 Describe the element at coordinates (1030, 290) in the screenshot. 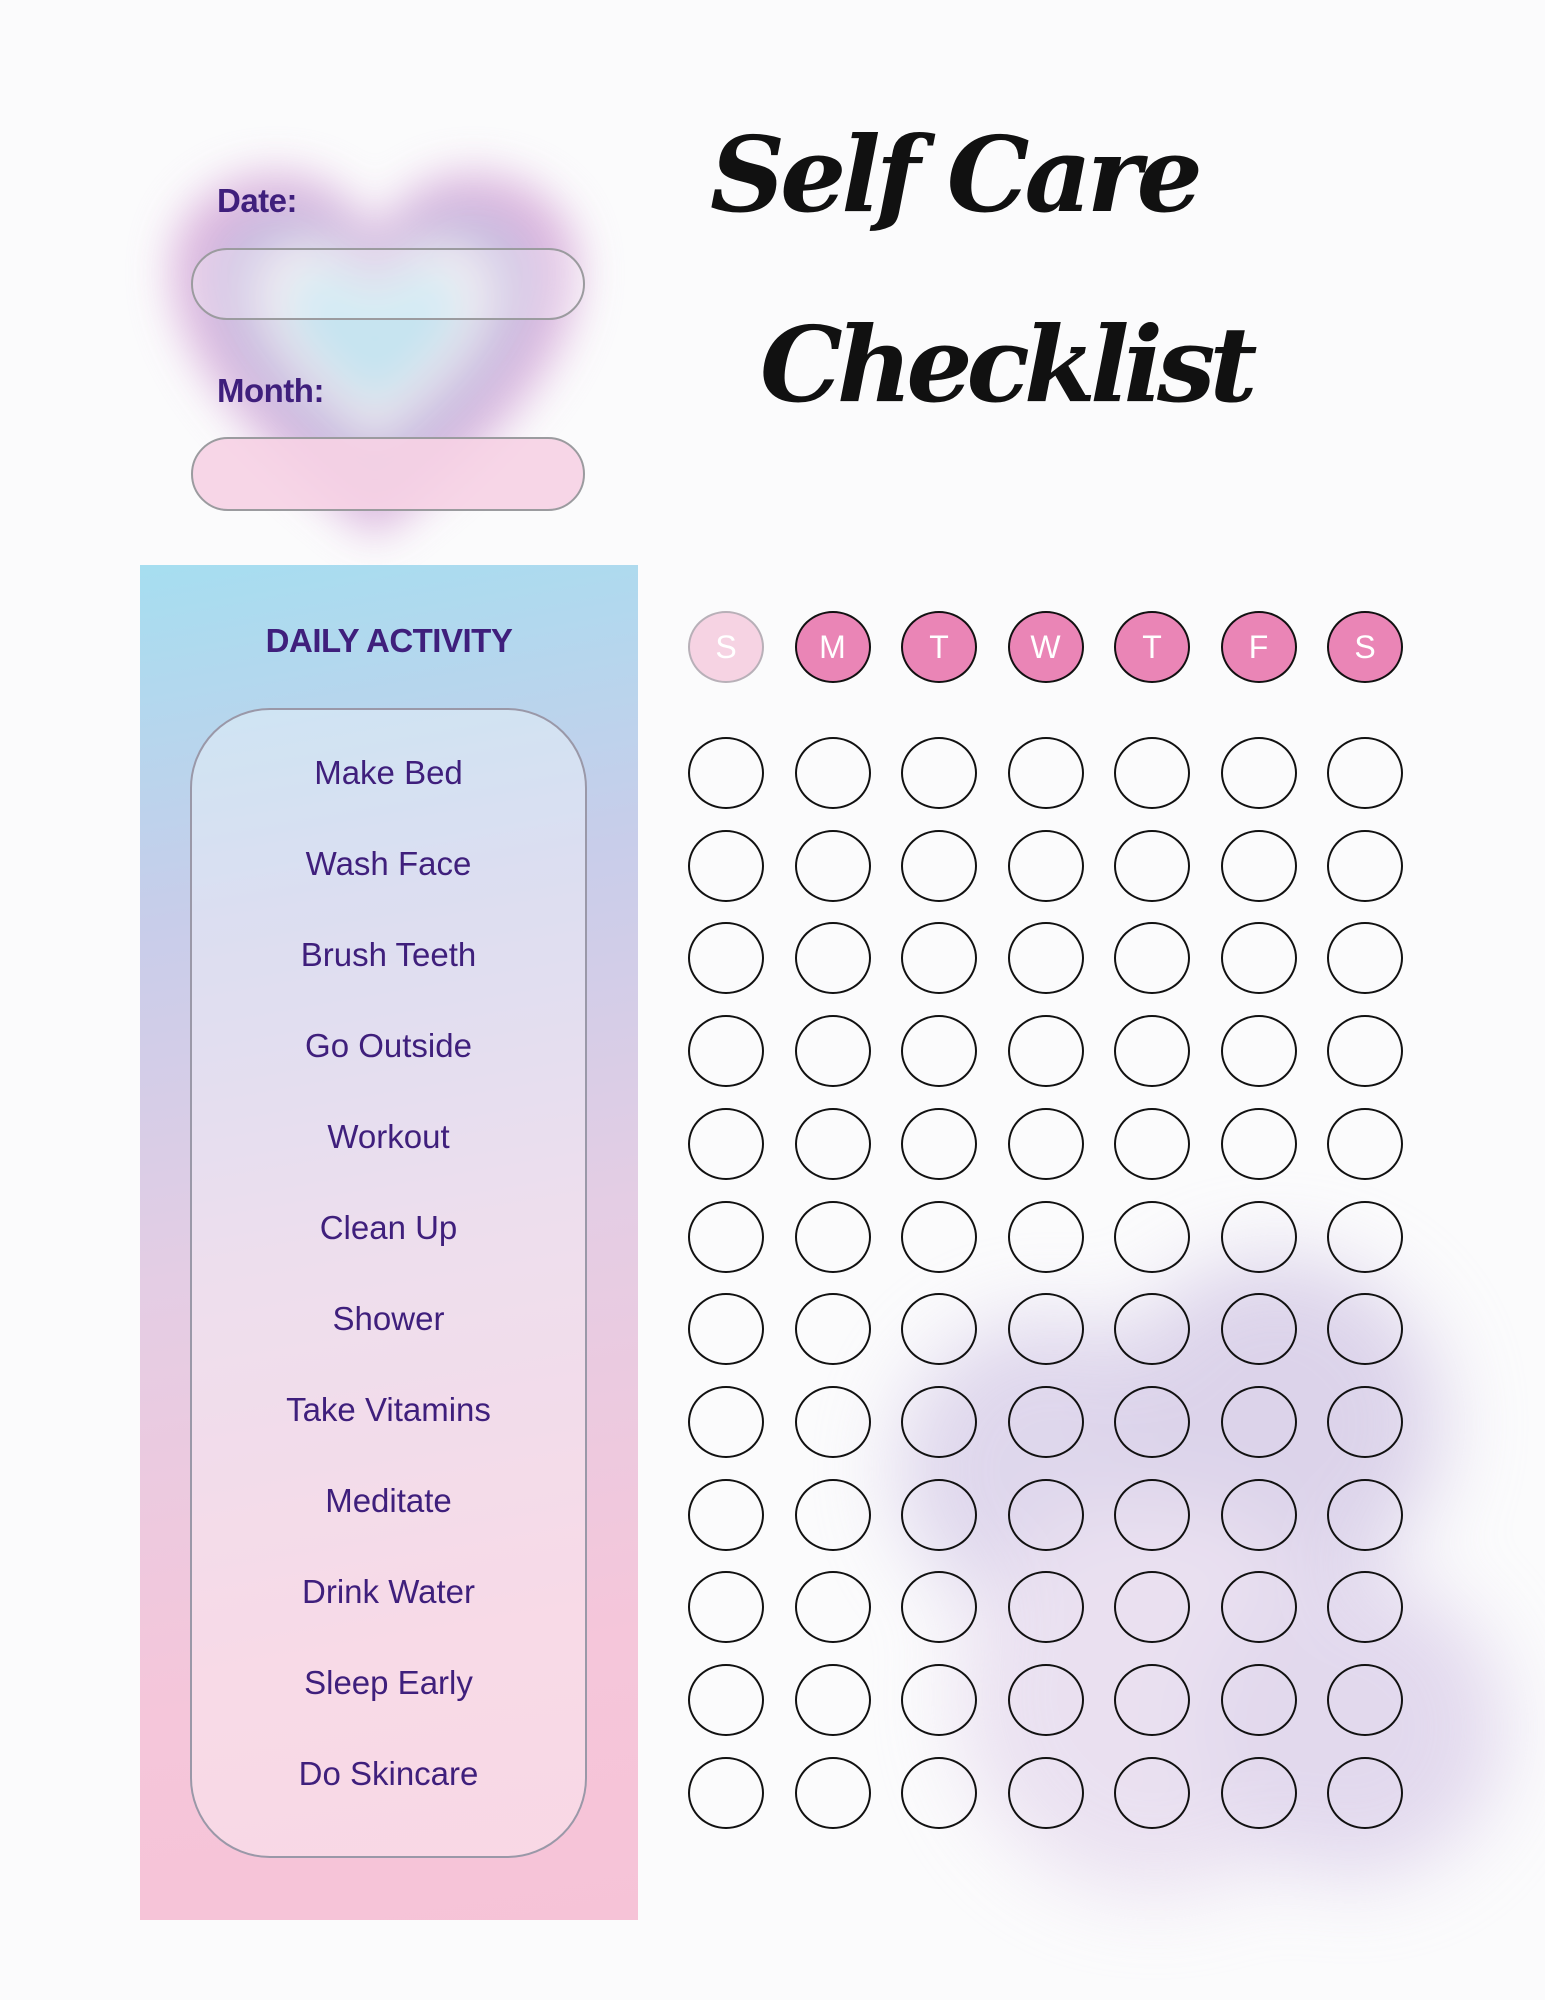

I see `page-title: Self Care Checklist` at that location.